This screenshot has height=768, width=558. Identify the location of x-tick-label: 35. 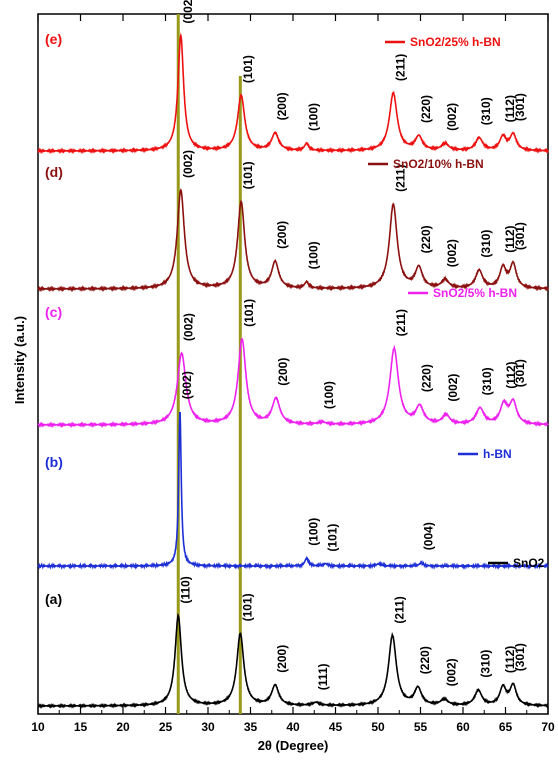
(251, 727).